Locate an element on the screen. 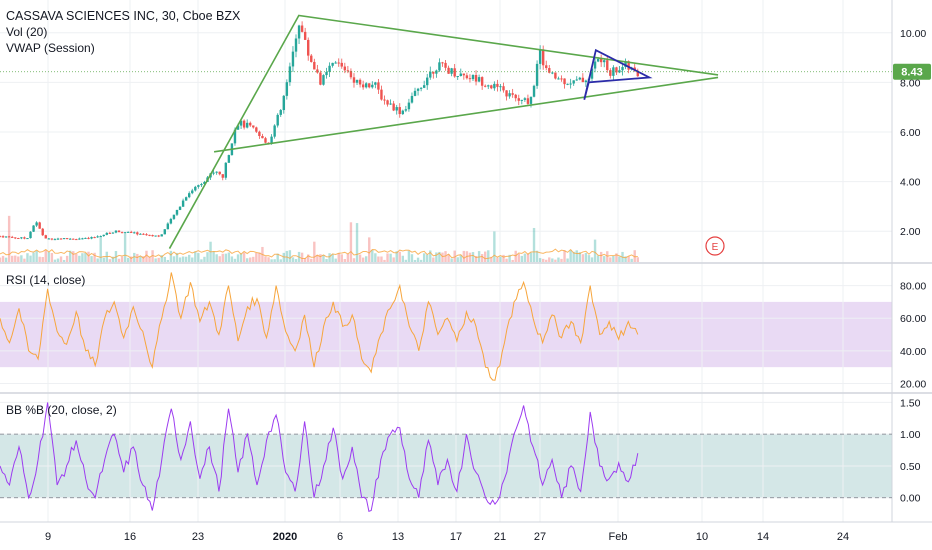 The width and height of the screenshot is (932, 550). bb-legend: BB %B (20, close, 2) is located at coordinates (61, 410).